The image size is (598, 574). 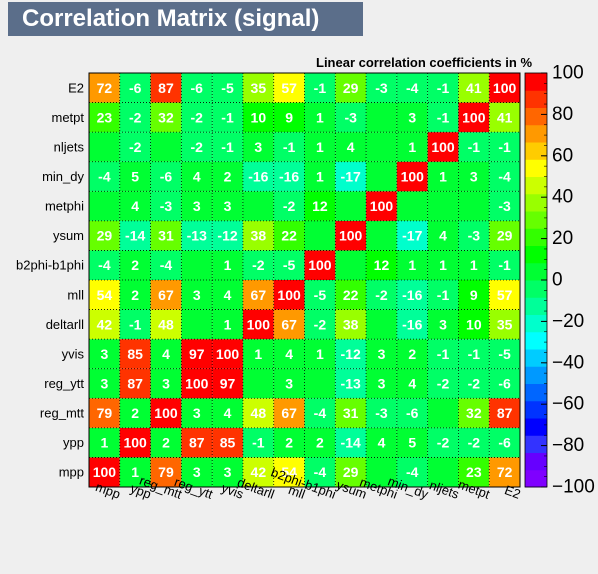 I want to click on cell-value-label: 10, so click(x=259, y=117).